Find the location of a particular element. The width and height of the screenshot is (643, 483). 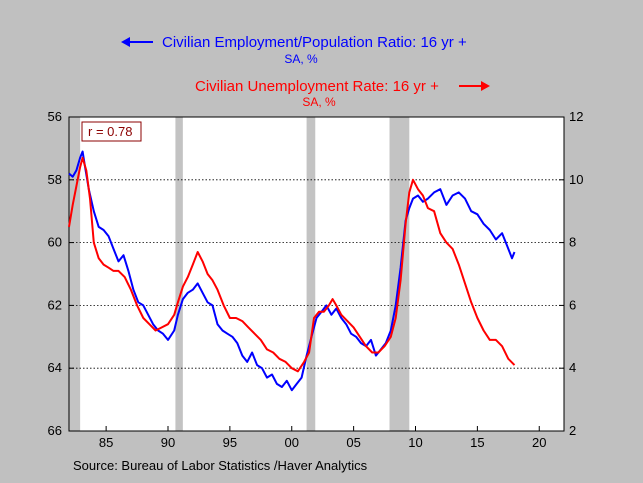

correlation-annotation: r = 0.78 is located at coordinates (110, 131).